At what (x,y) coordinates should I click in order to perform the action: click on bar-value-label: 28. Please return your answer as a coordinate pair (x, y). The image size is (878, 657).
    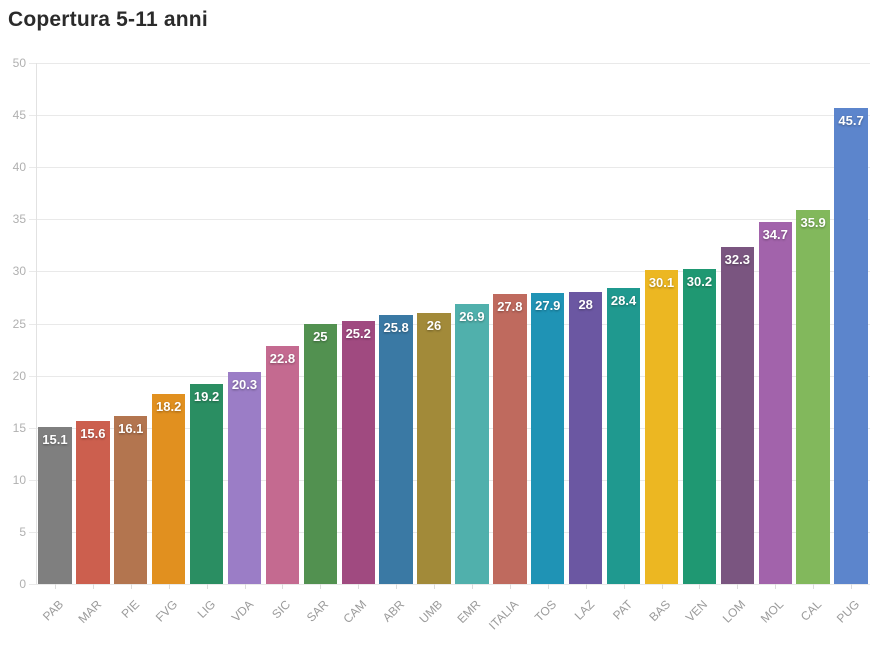
    Looking at the image, I should click on (585, 305).